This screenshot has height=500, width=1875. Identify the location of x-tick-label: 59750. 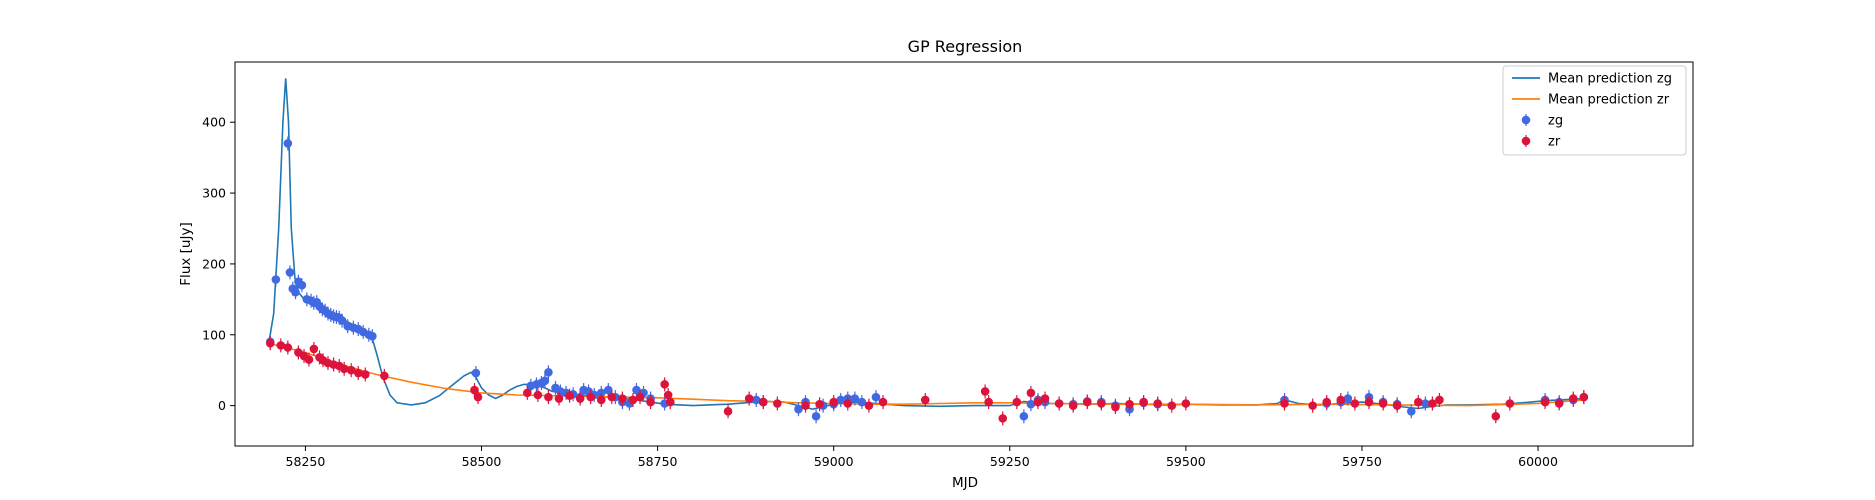
(1362, 461).